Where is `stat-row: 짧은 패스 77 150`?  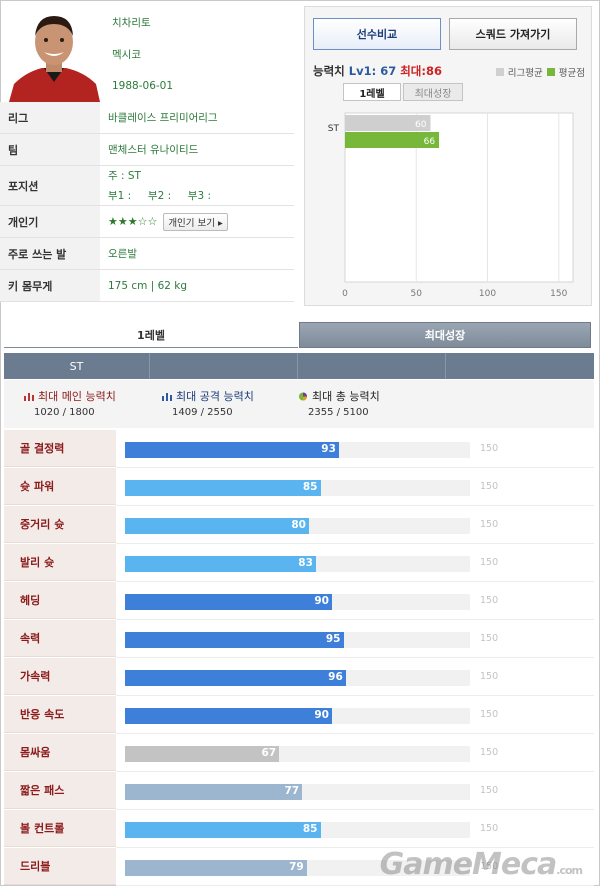
stat-row: 짧은 패스 77 150 is located at coordinates (299, 791).